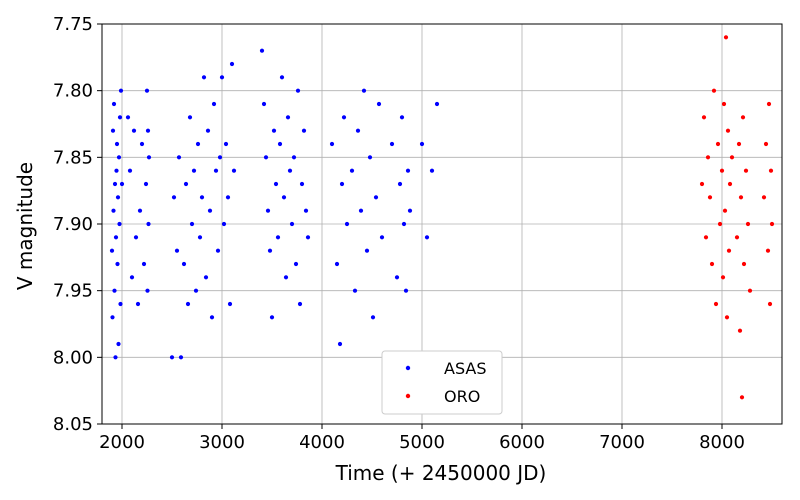 The image size is (800, 500). I want to click on legend-marker-oro, so click(408, 396).